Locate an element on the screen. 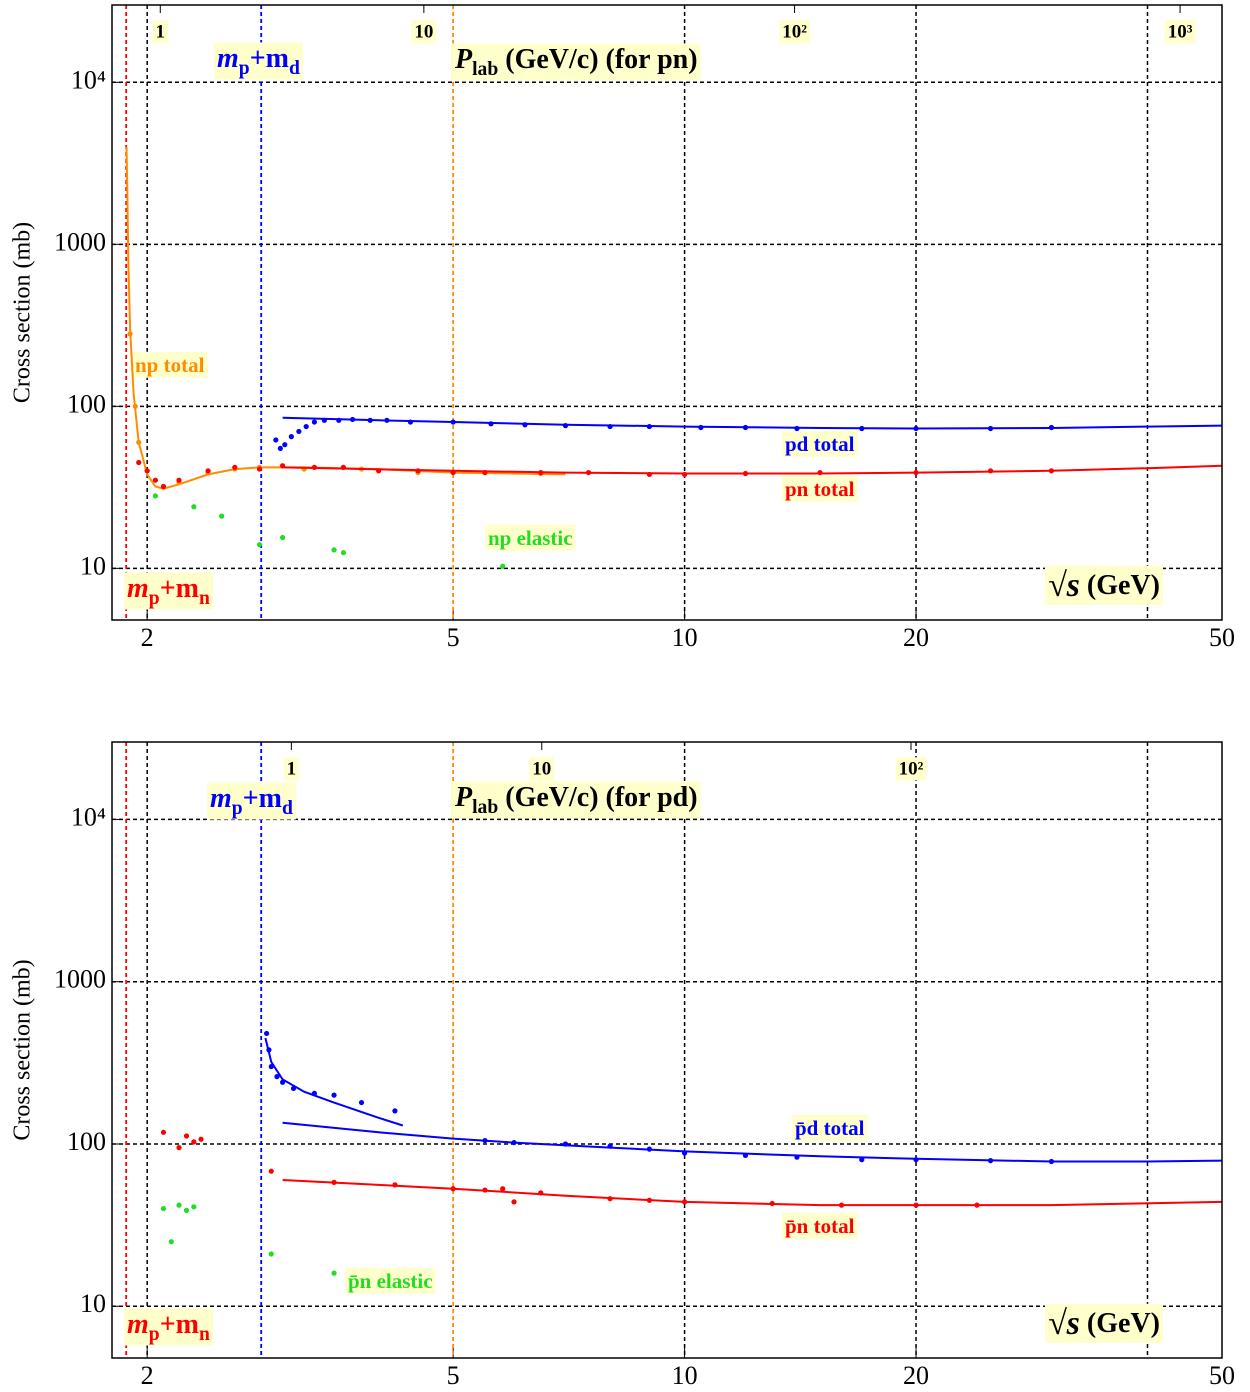 Image resolution: width=1250 pixels, height=1392 pixels. series-label: p̄n elastic is located at coordinates (390, 1281).